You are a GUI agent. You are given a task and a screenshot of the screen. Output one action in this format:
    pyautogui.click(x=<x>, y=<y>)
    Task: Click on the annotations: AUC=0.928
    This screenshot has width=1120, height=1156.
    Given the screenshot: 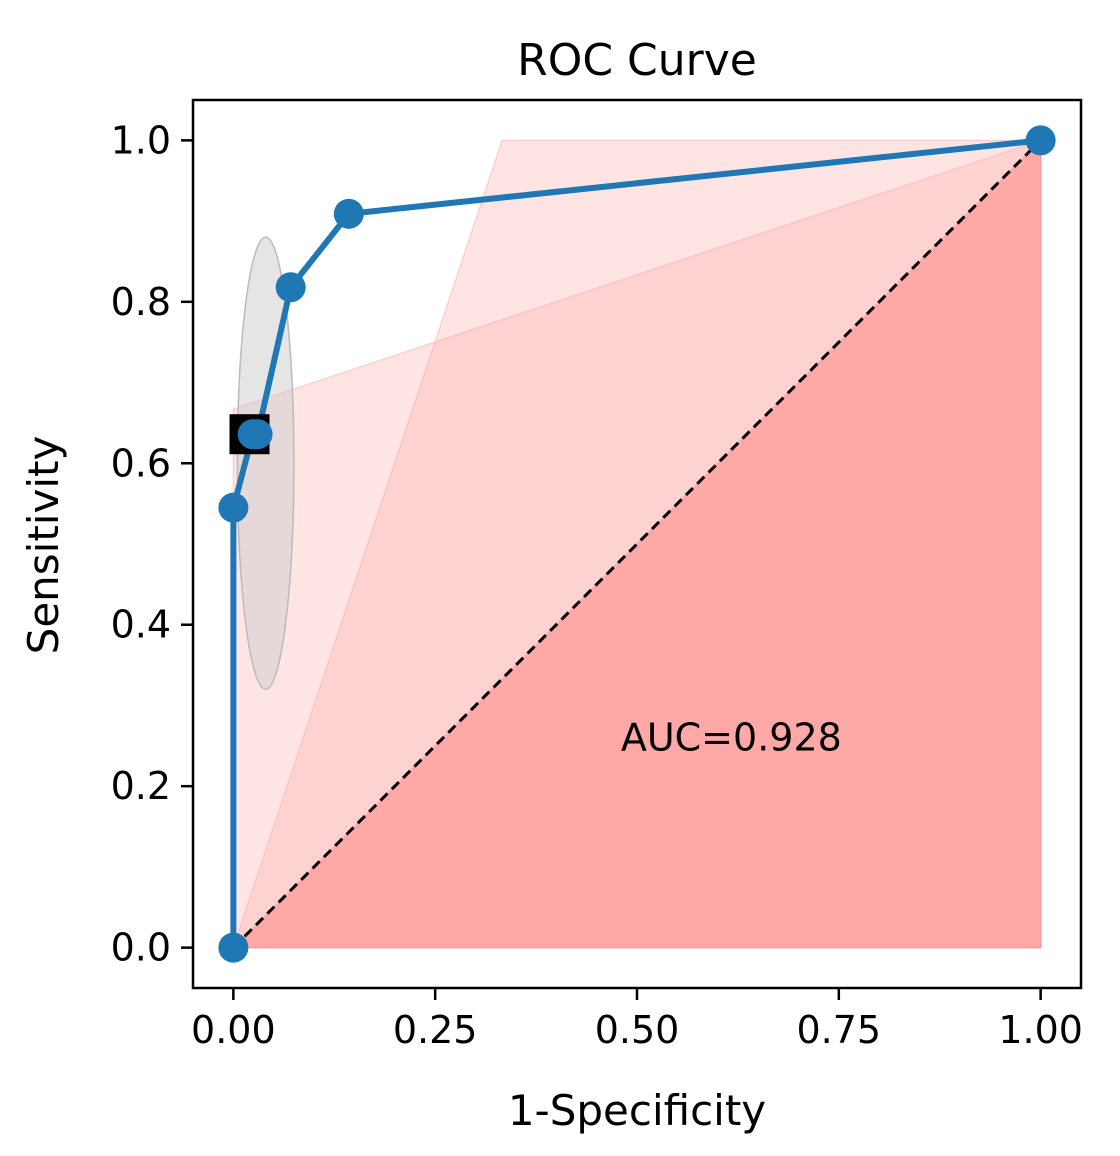 What is the action you would take?
    pyautogui.click(x=731, y=738)
    